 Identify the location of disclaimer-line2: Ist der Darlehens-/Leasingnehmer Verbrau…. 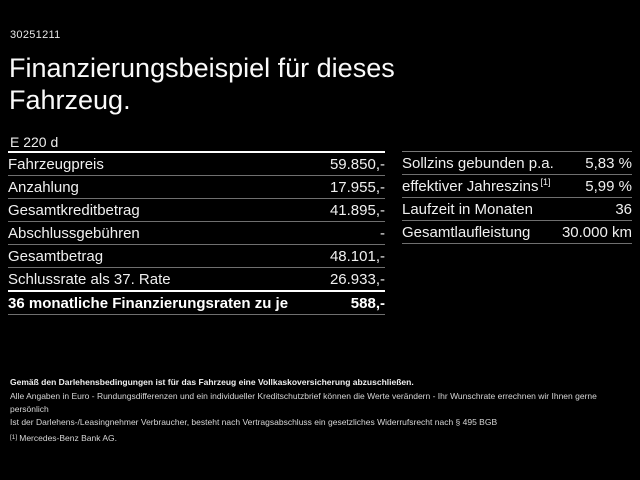
(254, 422).